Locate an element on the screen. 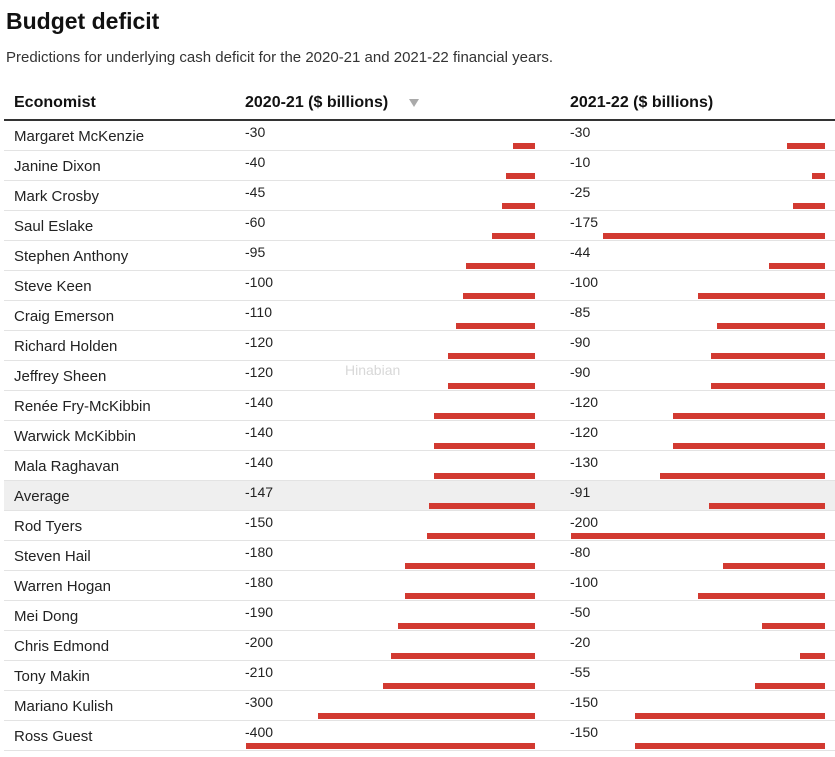  economist-name: Average is located at coordinates (42, 496).